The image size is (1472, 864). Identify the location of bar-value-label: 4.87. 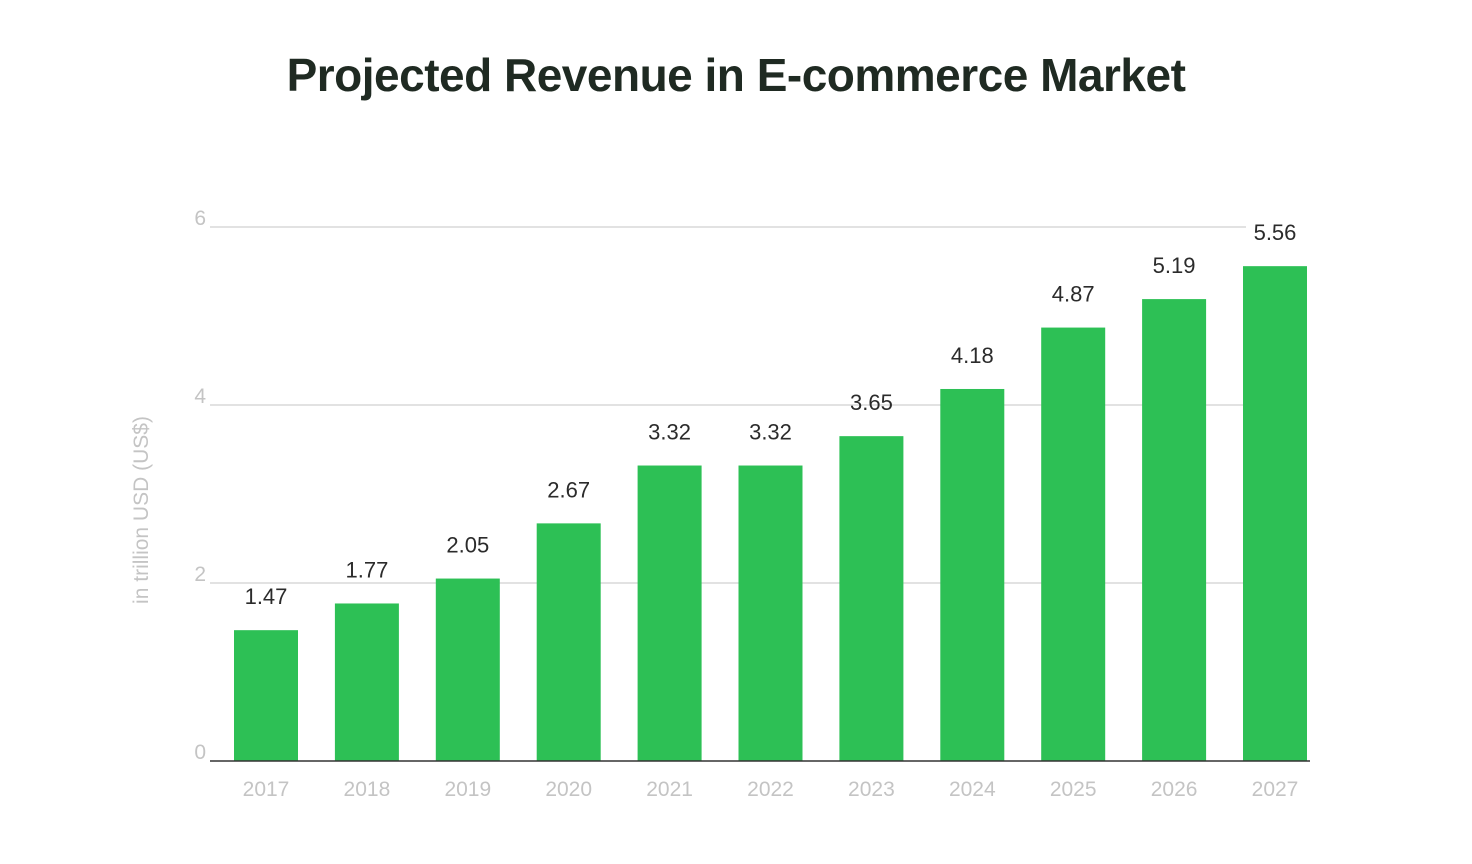
(1073, 294).